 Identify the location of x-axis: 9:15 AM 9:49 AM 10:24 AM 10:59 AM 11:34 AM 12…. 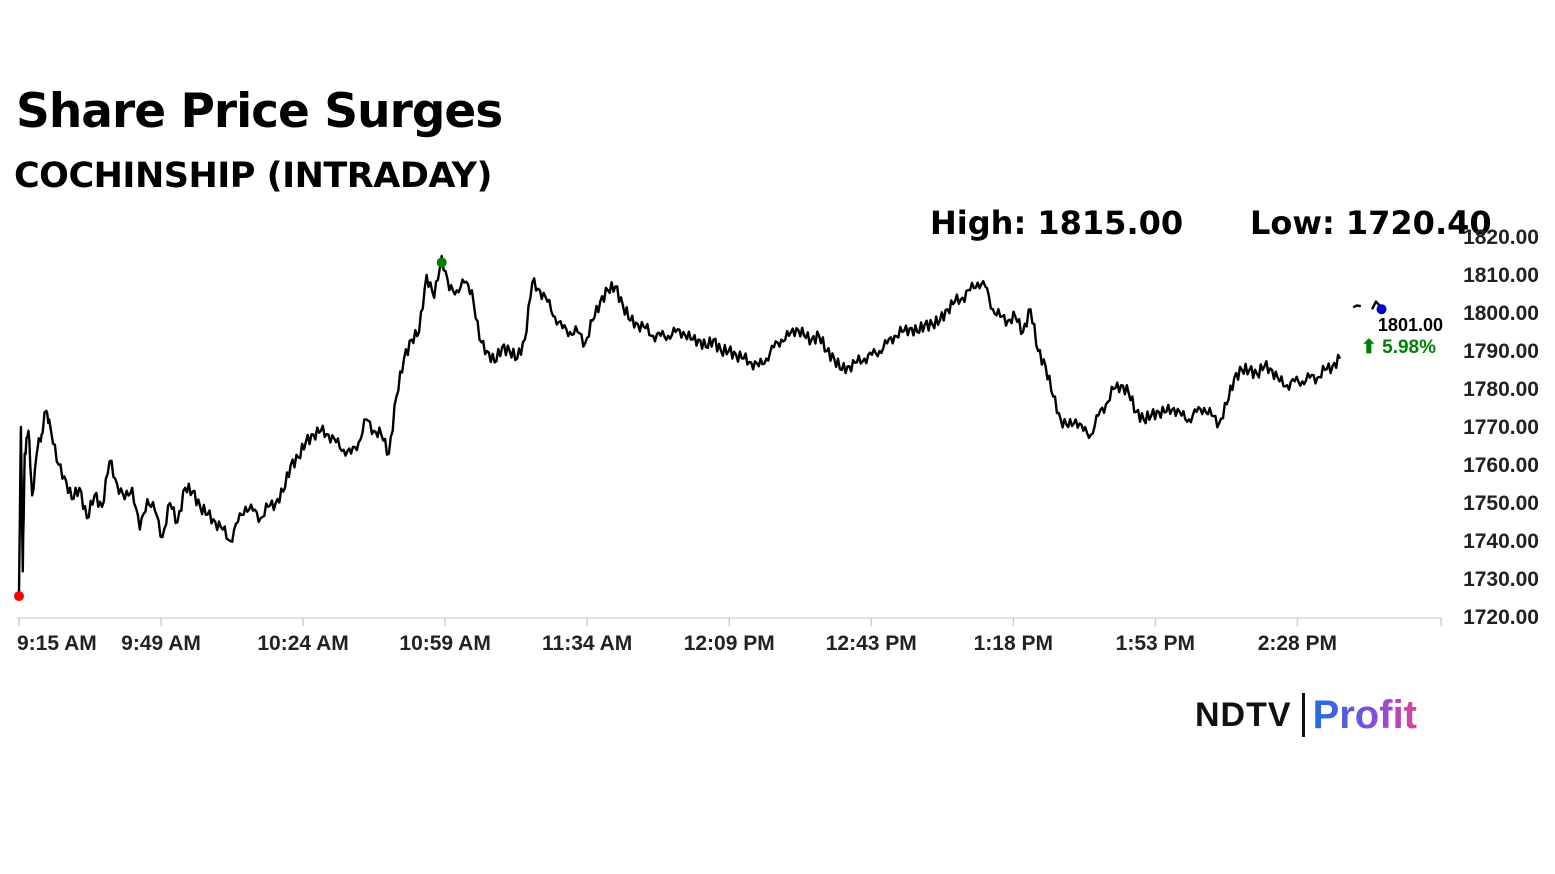
(729, 636).